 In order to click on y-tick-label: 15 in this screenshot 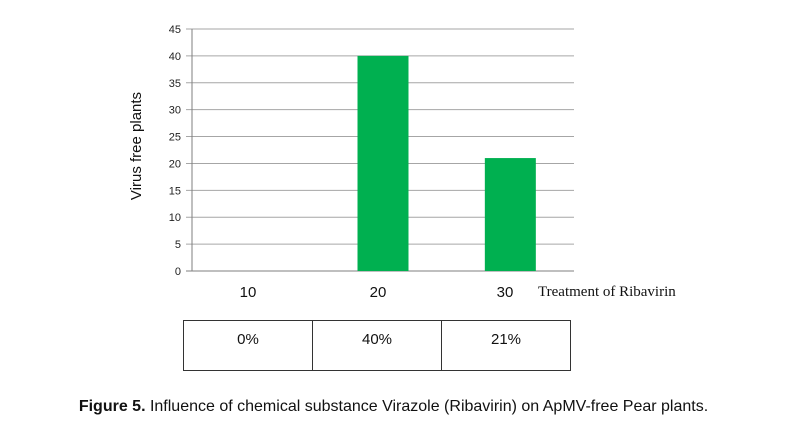, I will do `click(175, 191)`.